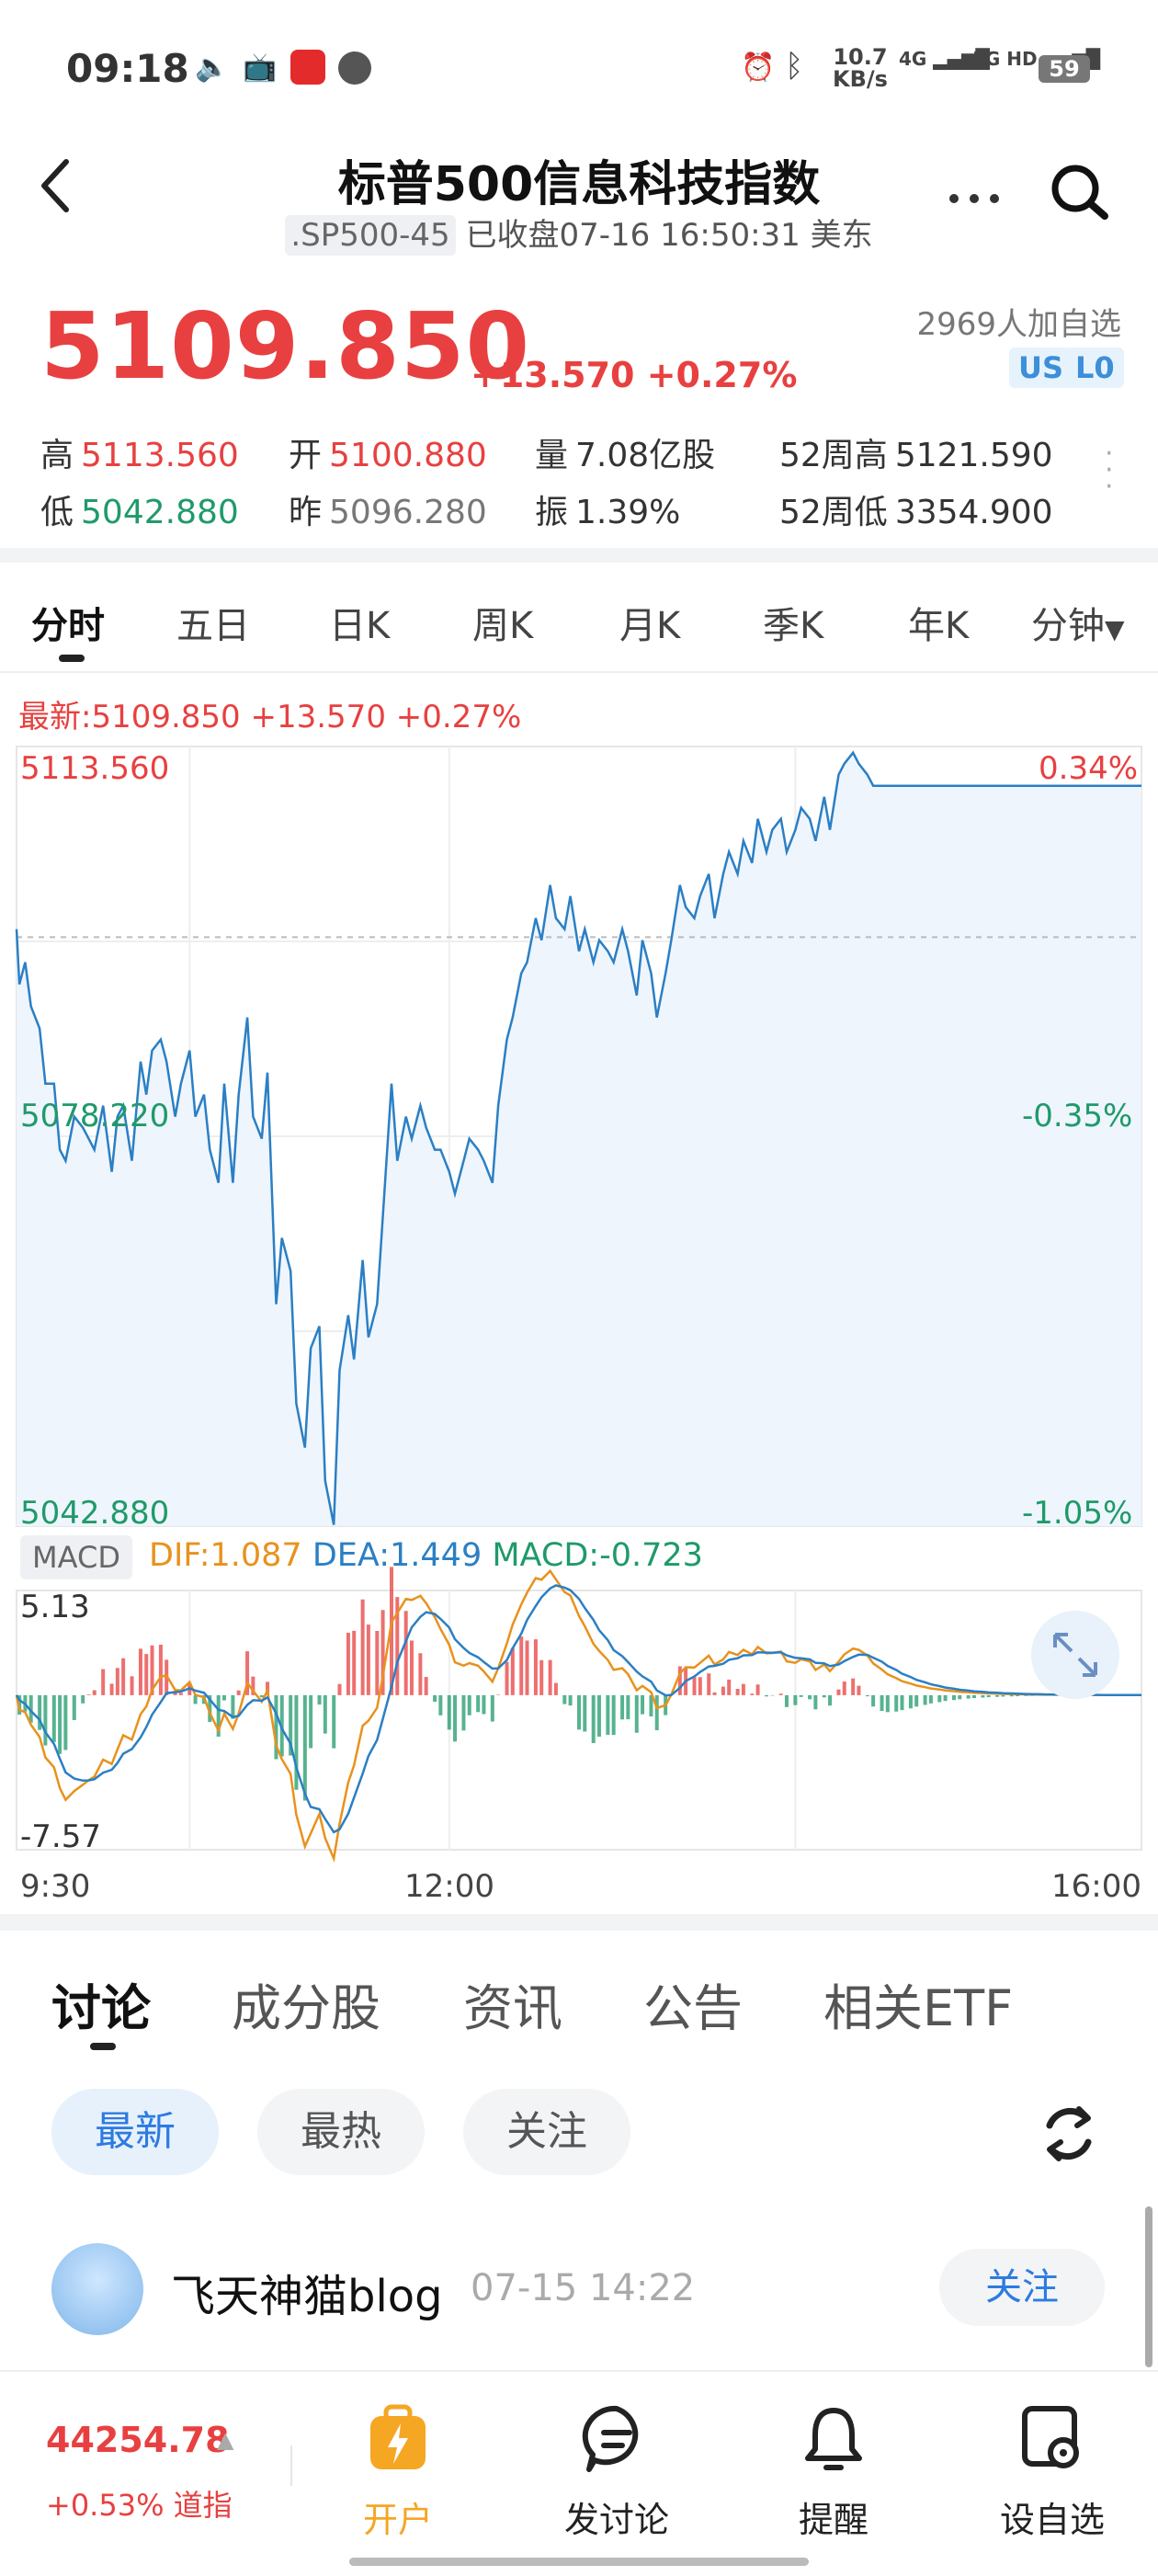  I want to click on index-ticker-change: +0.53% 道指, so click(139, 2505).